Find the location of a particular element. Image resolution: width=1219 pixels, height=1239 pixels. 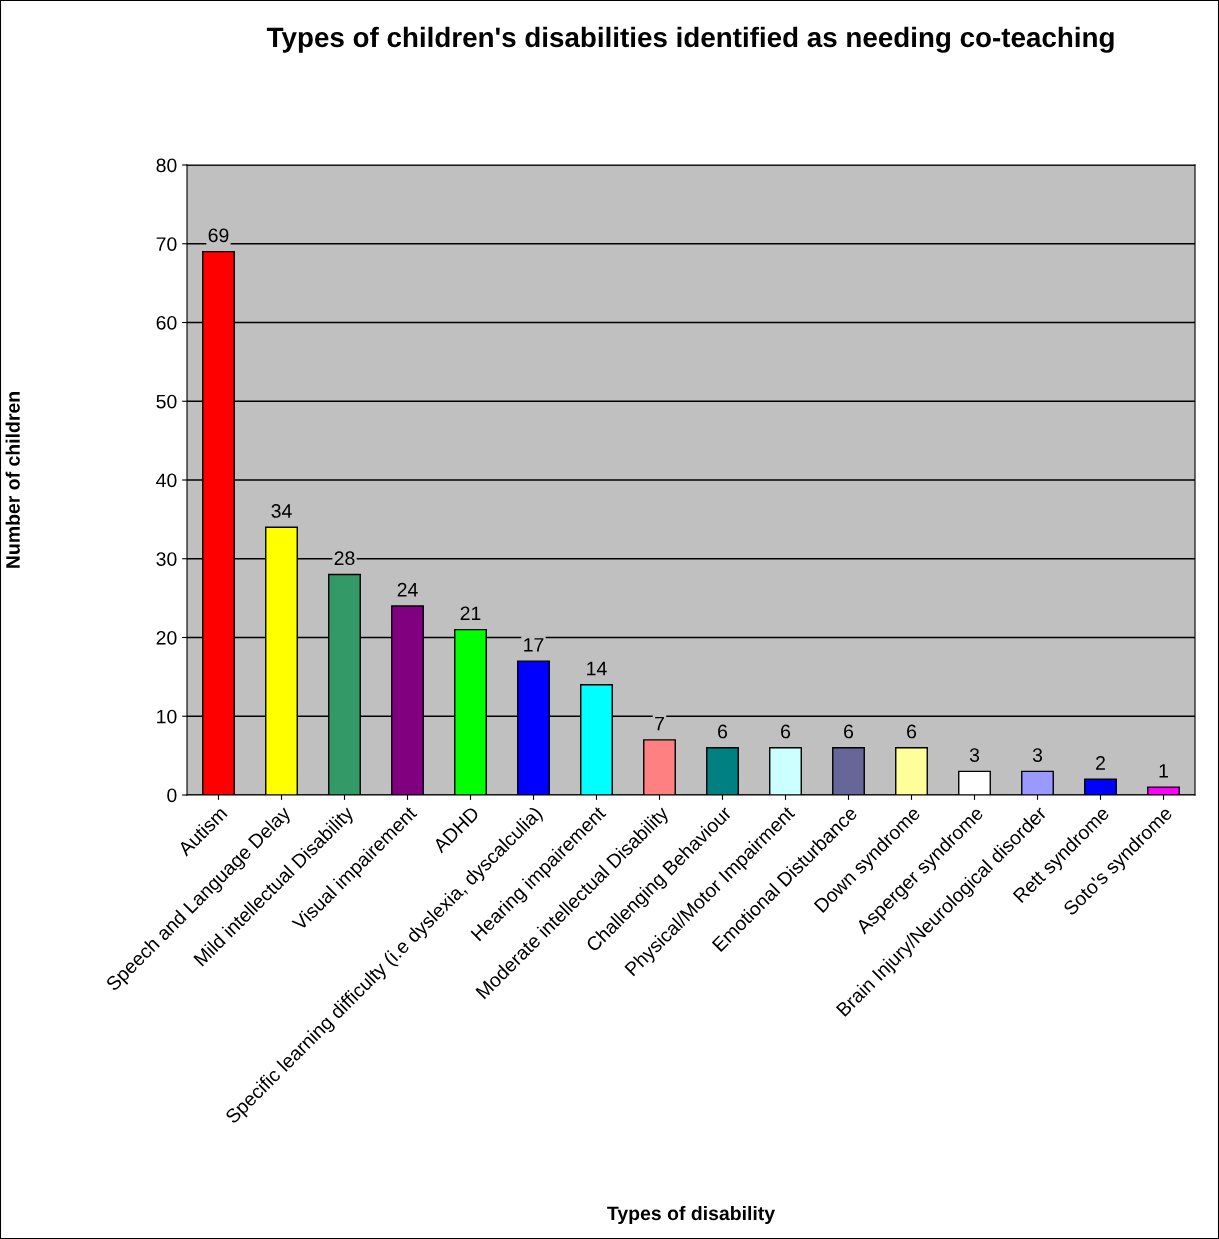

data-label: 34 is located at coordinates (281, 511).